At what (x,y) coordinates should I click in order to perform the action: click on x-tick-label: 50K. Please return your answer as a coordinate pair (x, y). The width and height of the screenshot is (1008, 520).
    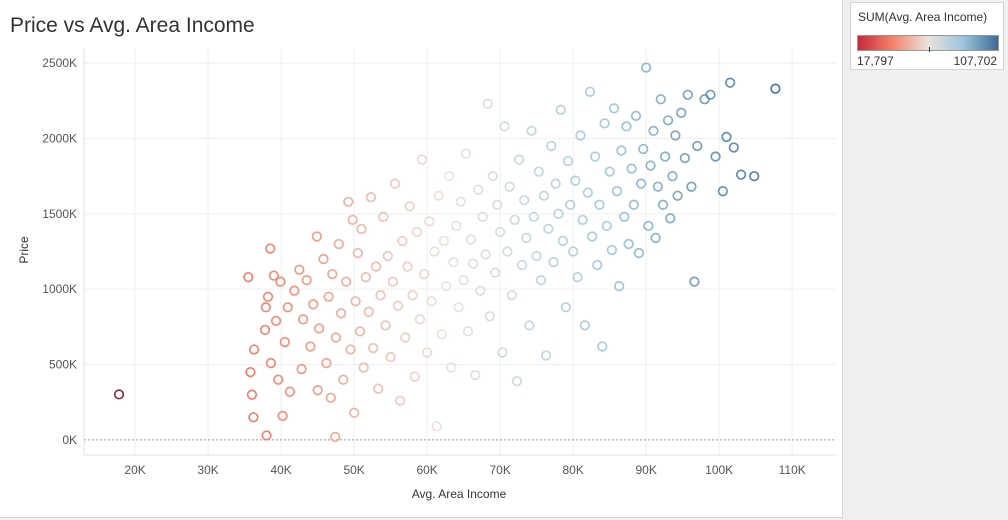
    Looking at the image, I should click on (353, 470).